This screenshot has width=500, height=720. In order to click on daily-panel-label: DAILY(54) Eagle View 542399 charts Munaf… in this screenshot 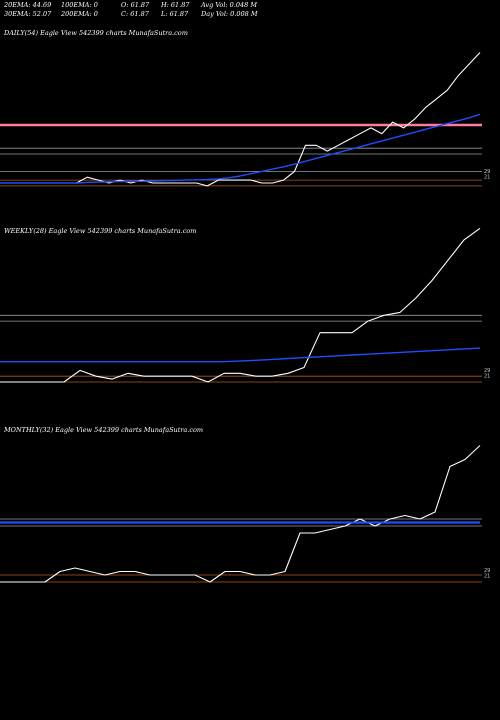, I will do `click(96, 33)`.